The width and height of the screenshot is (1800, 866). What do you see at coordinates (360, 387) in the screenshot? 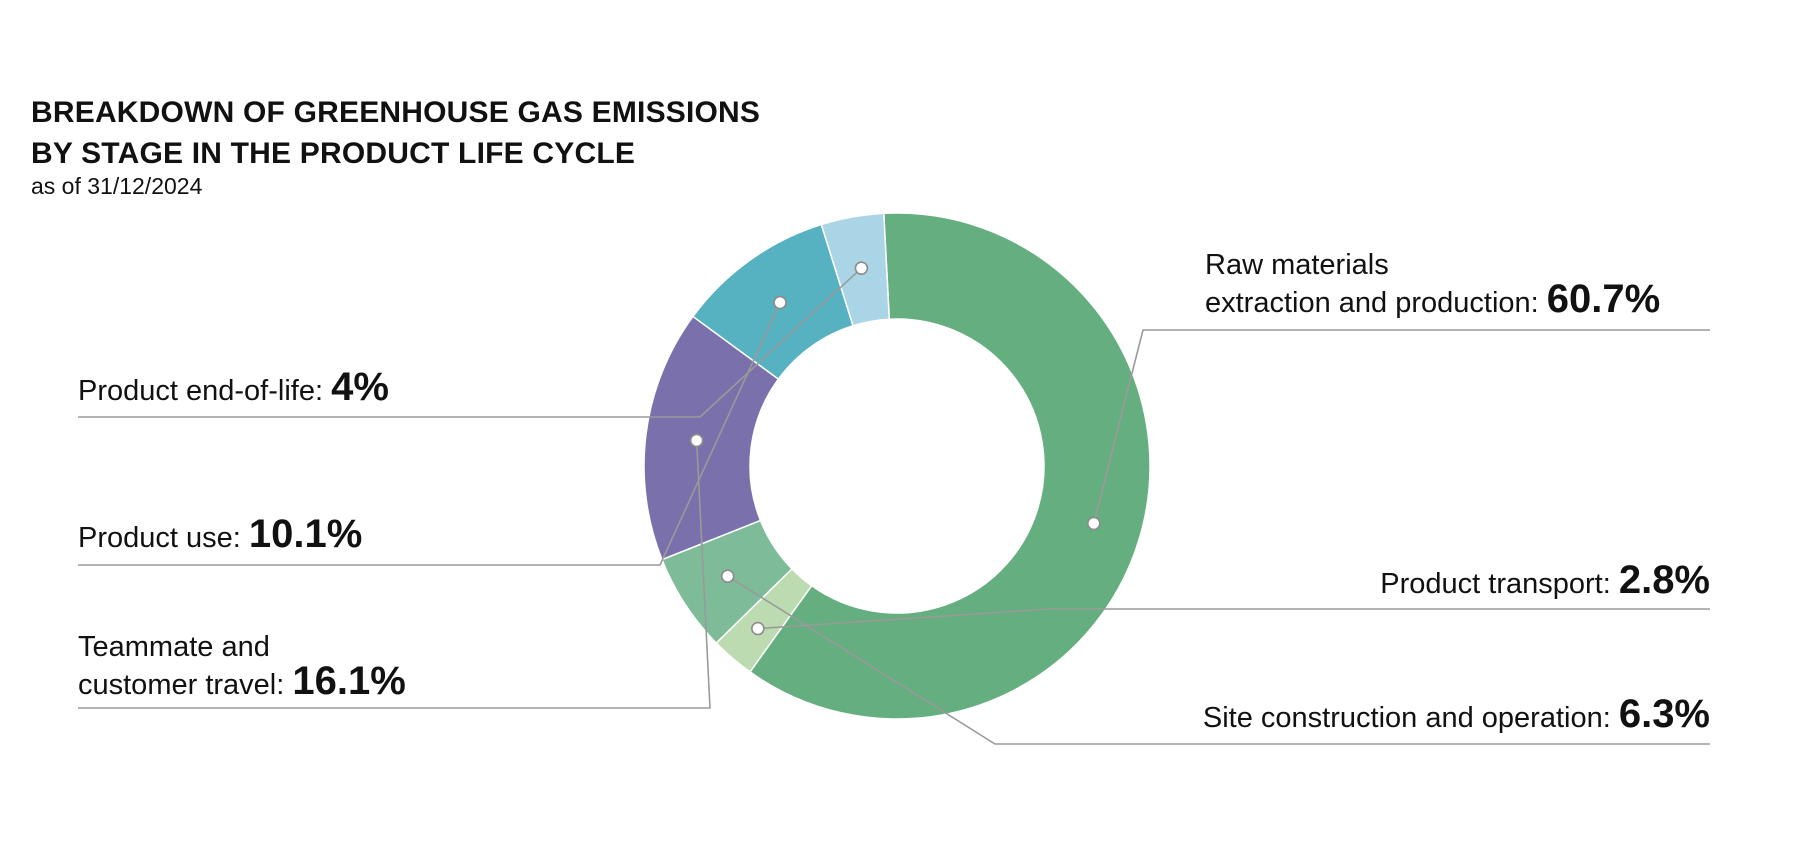
I see `value-product-end-of-life: 4%` at bounding box center [360, 387].